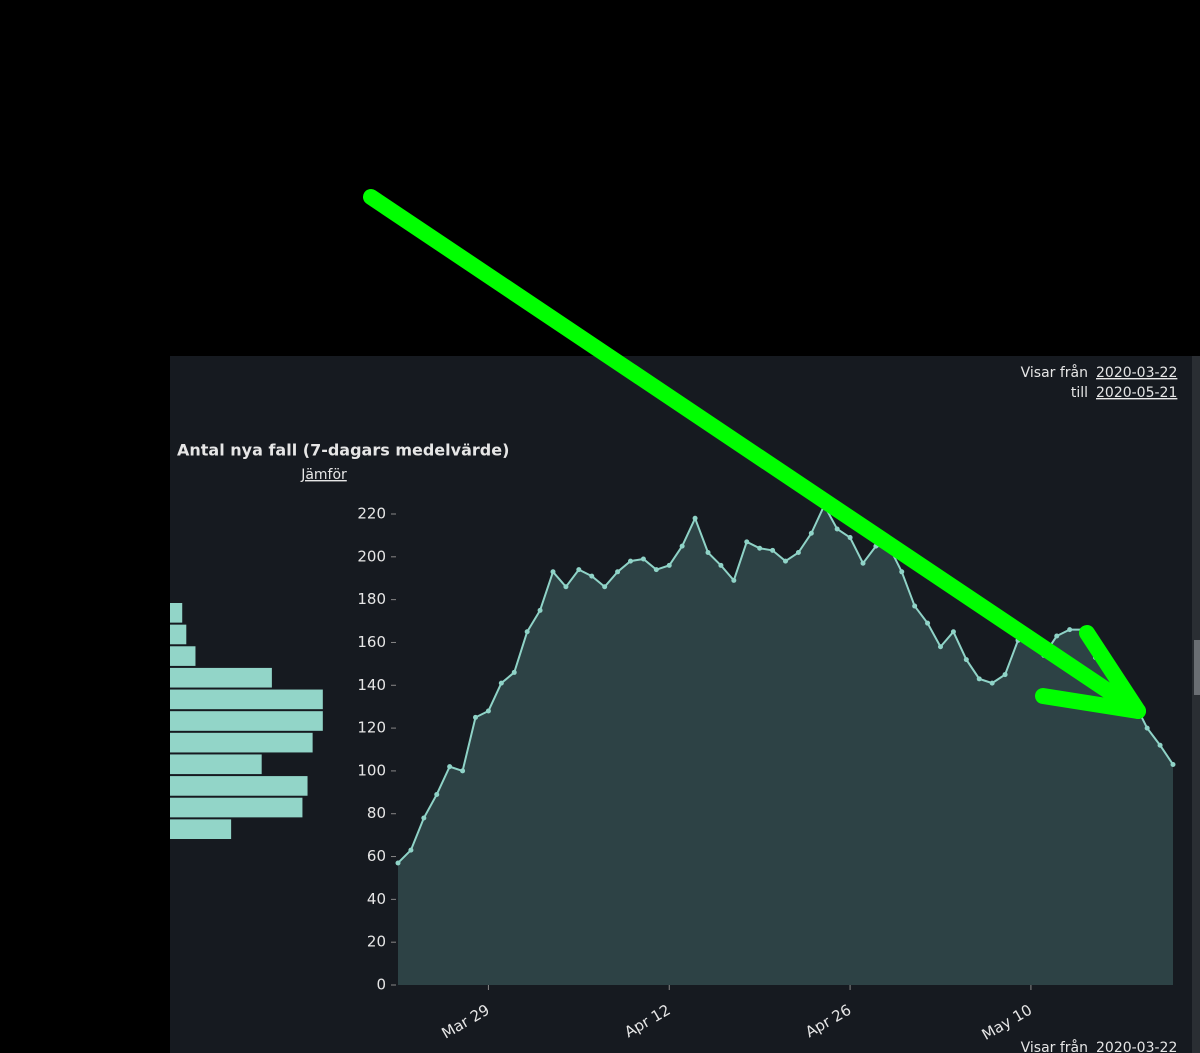  I want to click on y-tick-label: 0, so click(381, 985).